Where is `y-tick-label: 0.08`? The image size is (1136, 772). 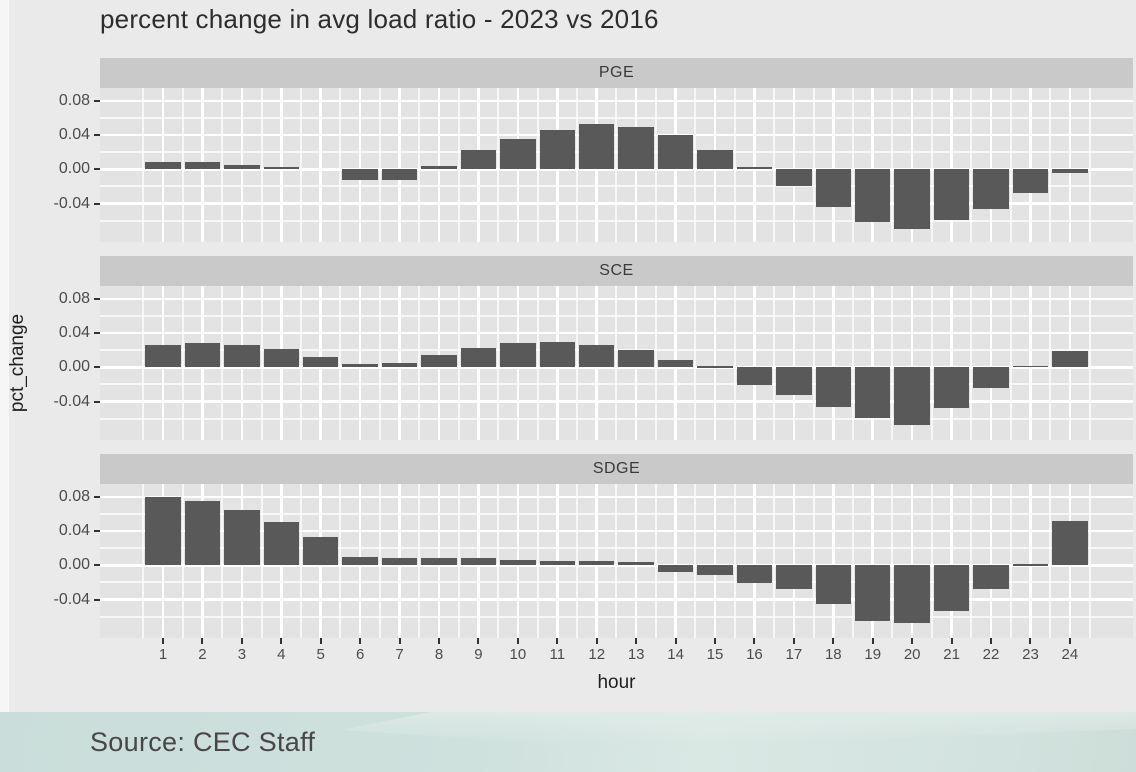 y-tick-label: 0.08 is located at coordinates (74, 298).